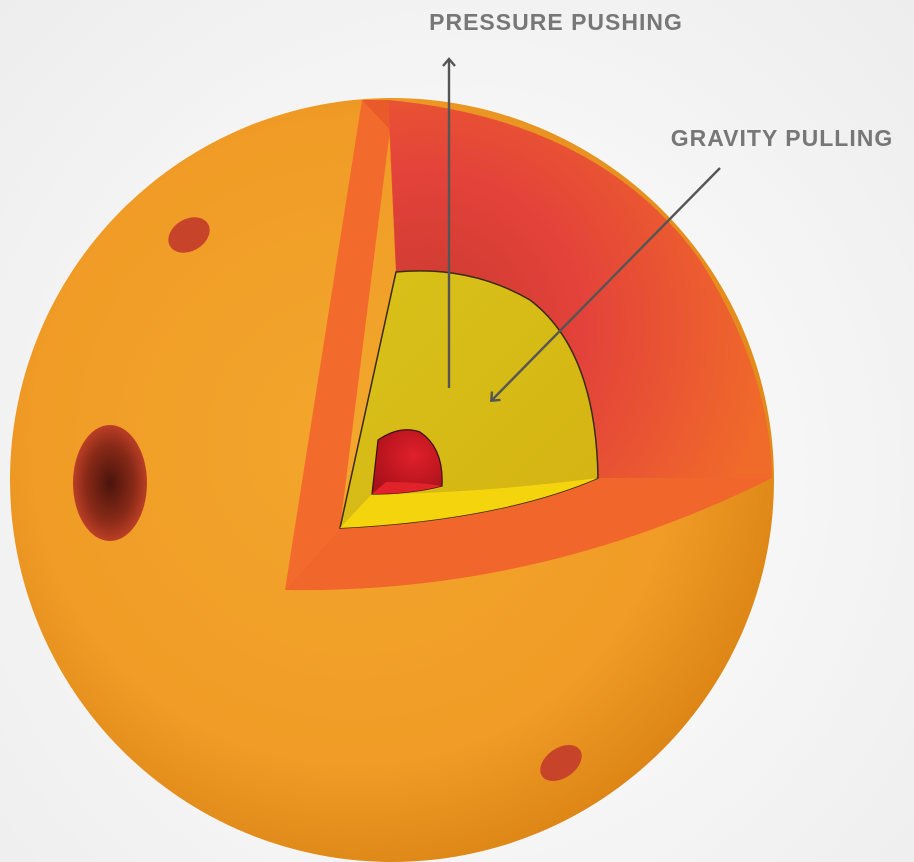 The height and width of the screenshot is (862, 914). I want to click on gravity-label: GRAVITY PULLING, so click(782, 138).